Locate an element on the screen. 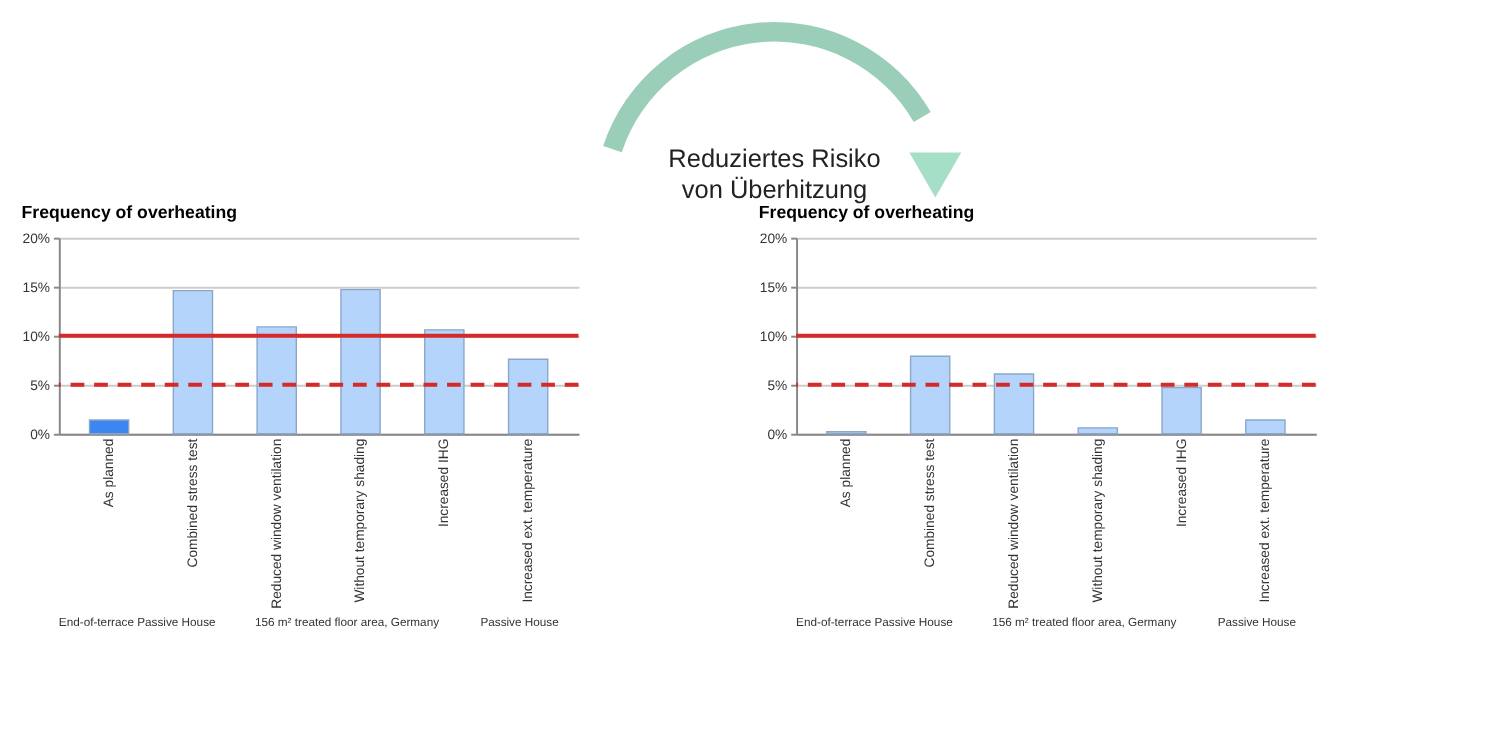 The width and height of the screenshot is (1500, 738). text: Reduziertes Risiko von Überhitzung is located at coordinates (774, 174).